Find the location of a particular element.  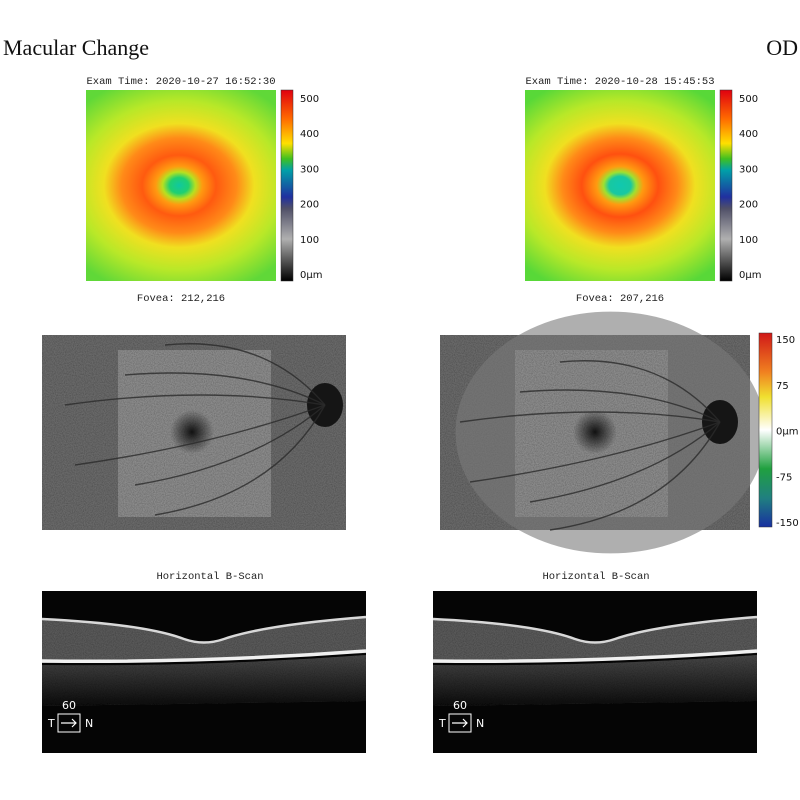

eye-label: OD is located at coordinates (782, 47).